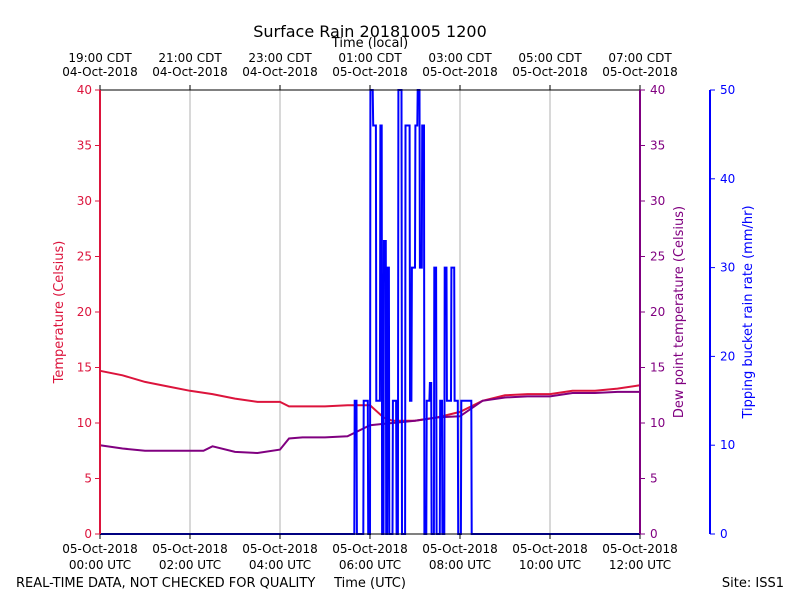 The height and width of the screenshot is (600, 800). What do you see at coordinates (84, 368) in the screenshot?
I see `y-left-tick-label-15: 15` at bounding box center [84, 368].